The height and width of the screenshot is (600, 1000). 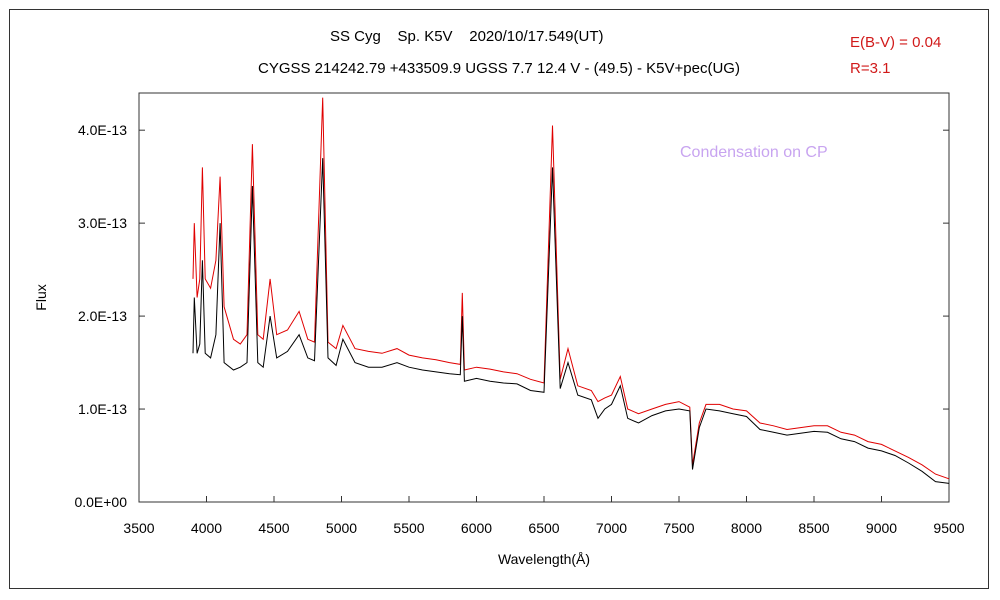 What do you see at coordinates (102, 316) in the screenshot?
I see `y-tick-label: 2.0E-13` at bounding box center [102, 316].